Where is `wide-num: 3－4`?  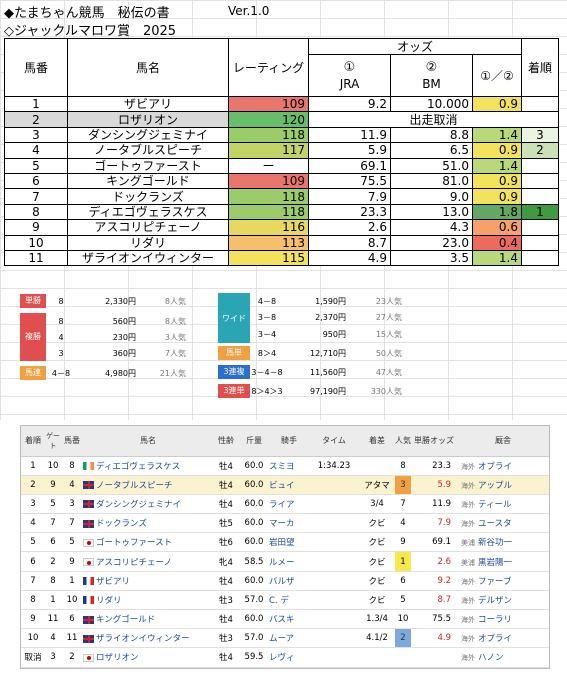 wide-num: 3－4 is located at coordinates (267, 334).